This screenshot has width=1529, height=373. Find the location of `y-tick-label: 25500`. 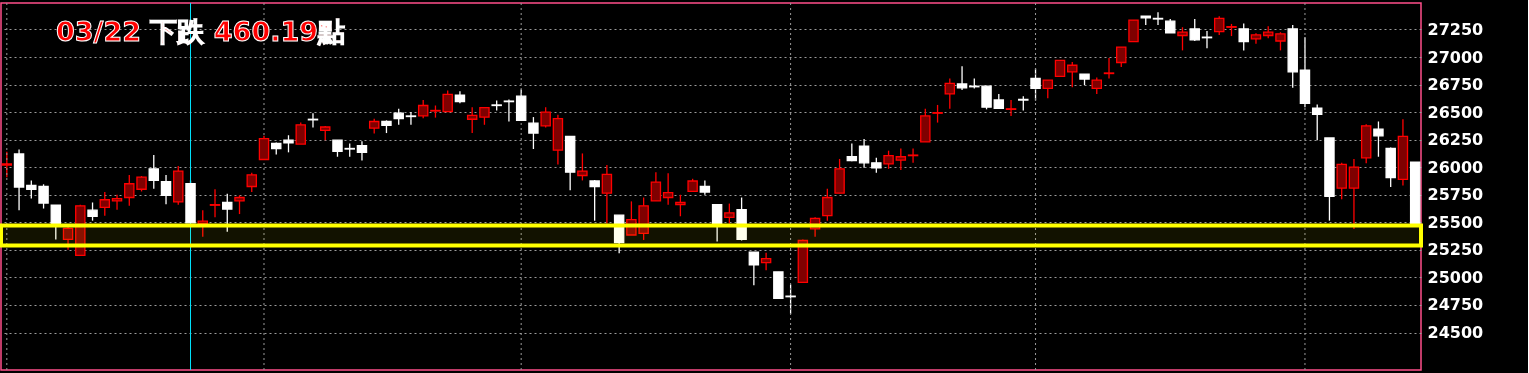

y-tick-label: 25500 is located at coordinates (1455, 222).